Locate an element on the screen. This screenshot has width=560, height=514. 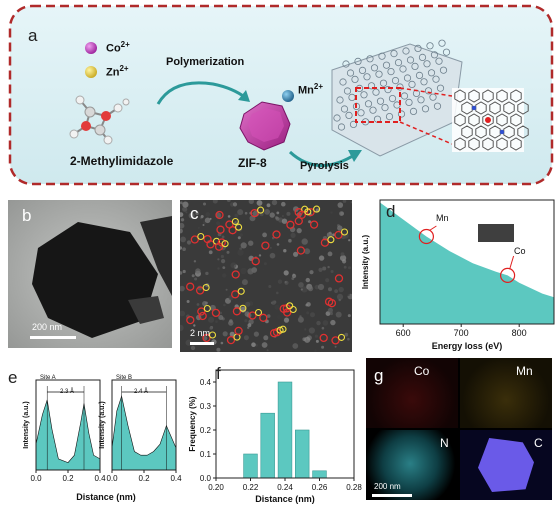
spectrum-area is located at coordinates (467, 263).